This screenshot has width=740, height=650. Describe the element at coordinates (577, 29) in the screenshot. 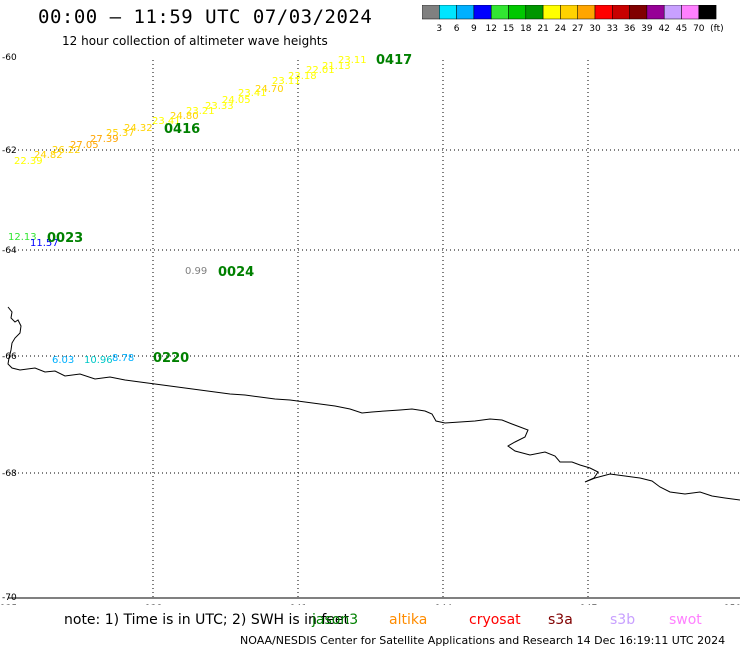

I see `colorbar-tick-label: 27` at that location.